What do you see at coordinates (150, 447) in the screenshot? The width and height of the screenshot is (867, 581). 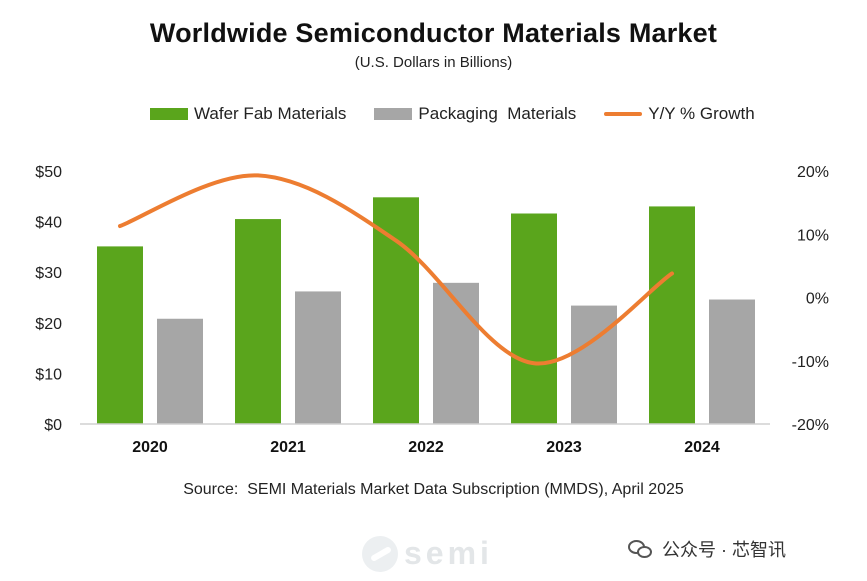 I see `x-tick-label: 2020` at bounding box center [150, 447].